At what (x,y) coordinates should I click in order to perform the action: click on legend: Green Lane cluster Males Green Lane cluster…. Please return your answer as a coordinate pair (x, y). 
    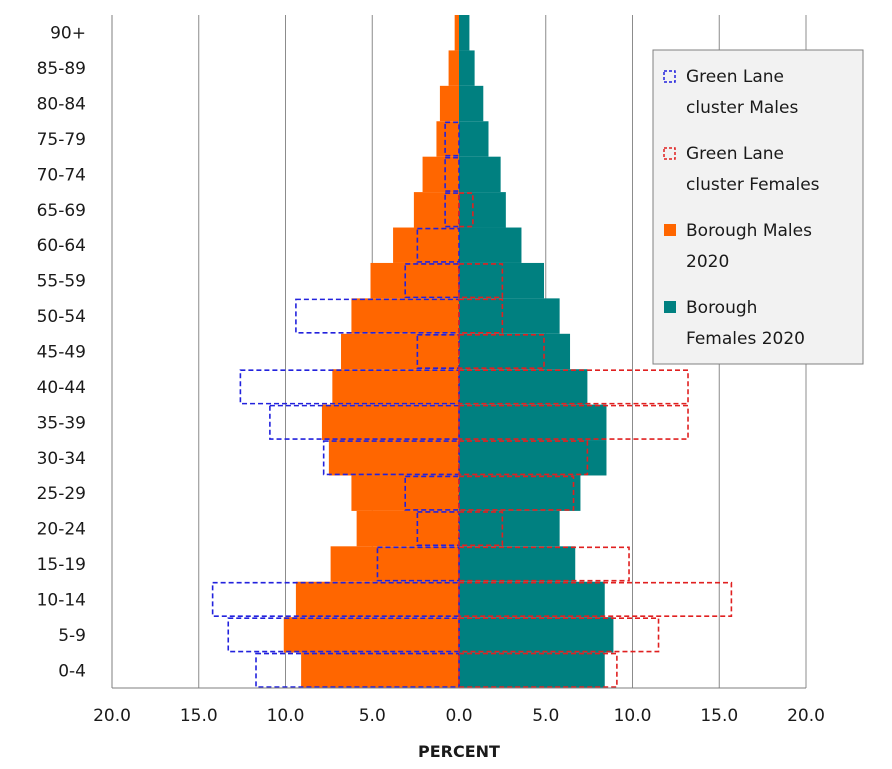
    Looking at the image, I should click on (758, 207).